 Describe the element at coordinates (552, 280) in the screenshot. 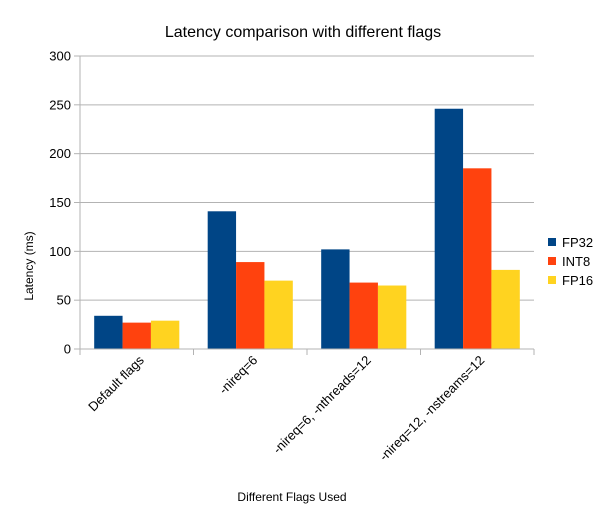

I see `legend-swatch-fp16` at that location.